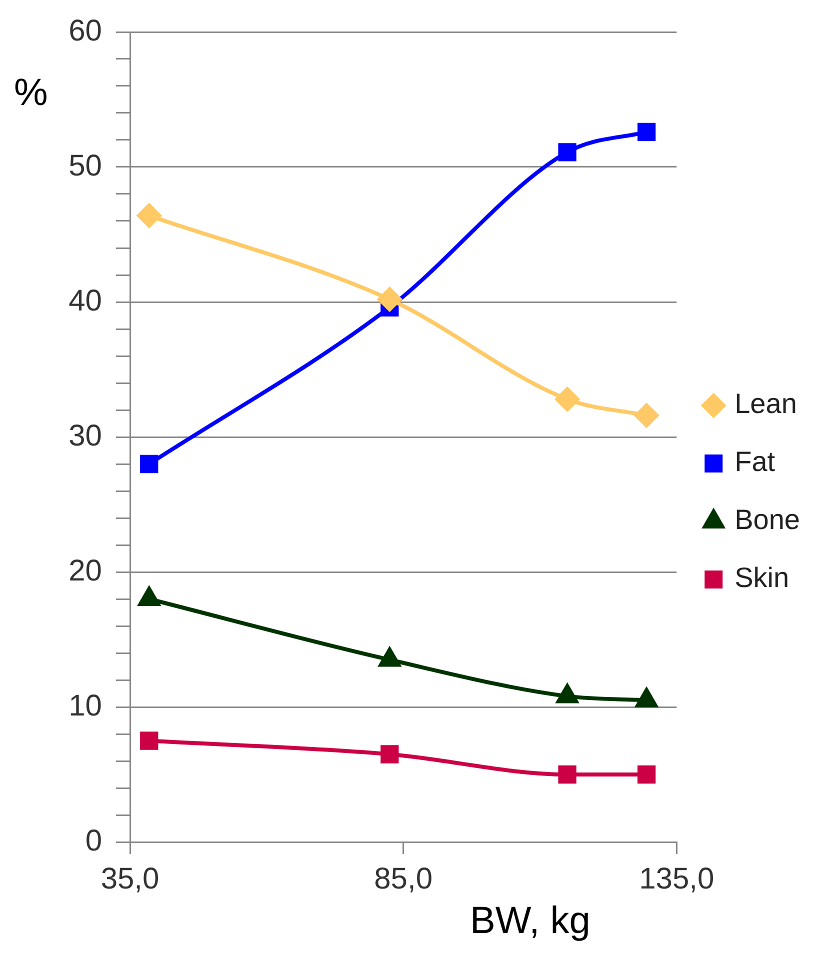 This screenshot has width=820, height=953. I want to click on y-axis-title: %, so click(31, 93).